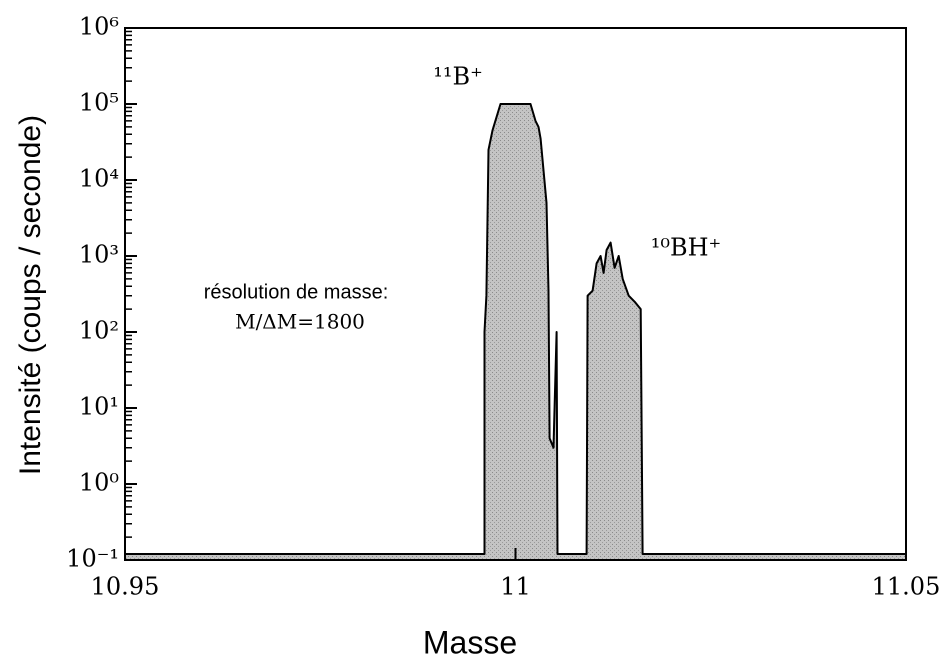  What do you see at coordinates (686, 248) in the screenshot?
I see `annotation: ¹⁰BH⁺` at bounding box center [686, 248].